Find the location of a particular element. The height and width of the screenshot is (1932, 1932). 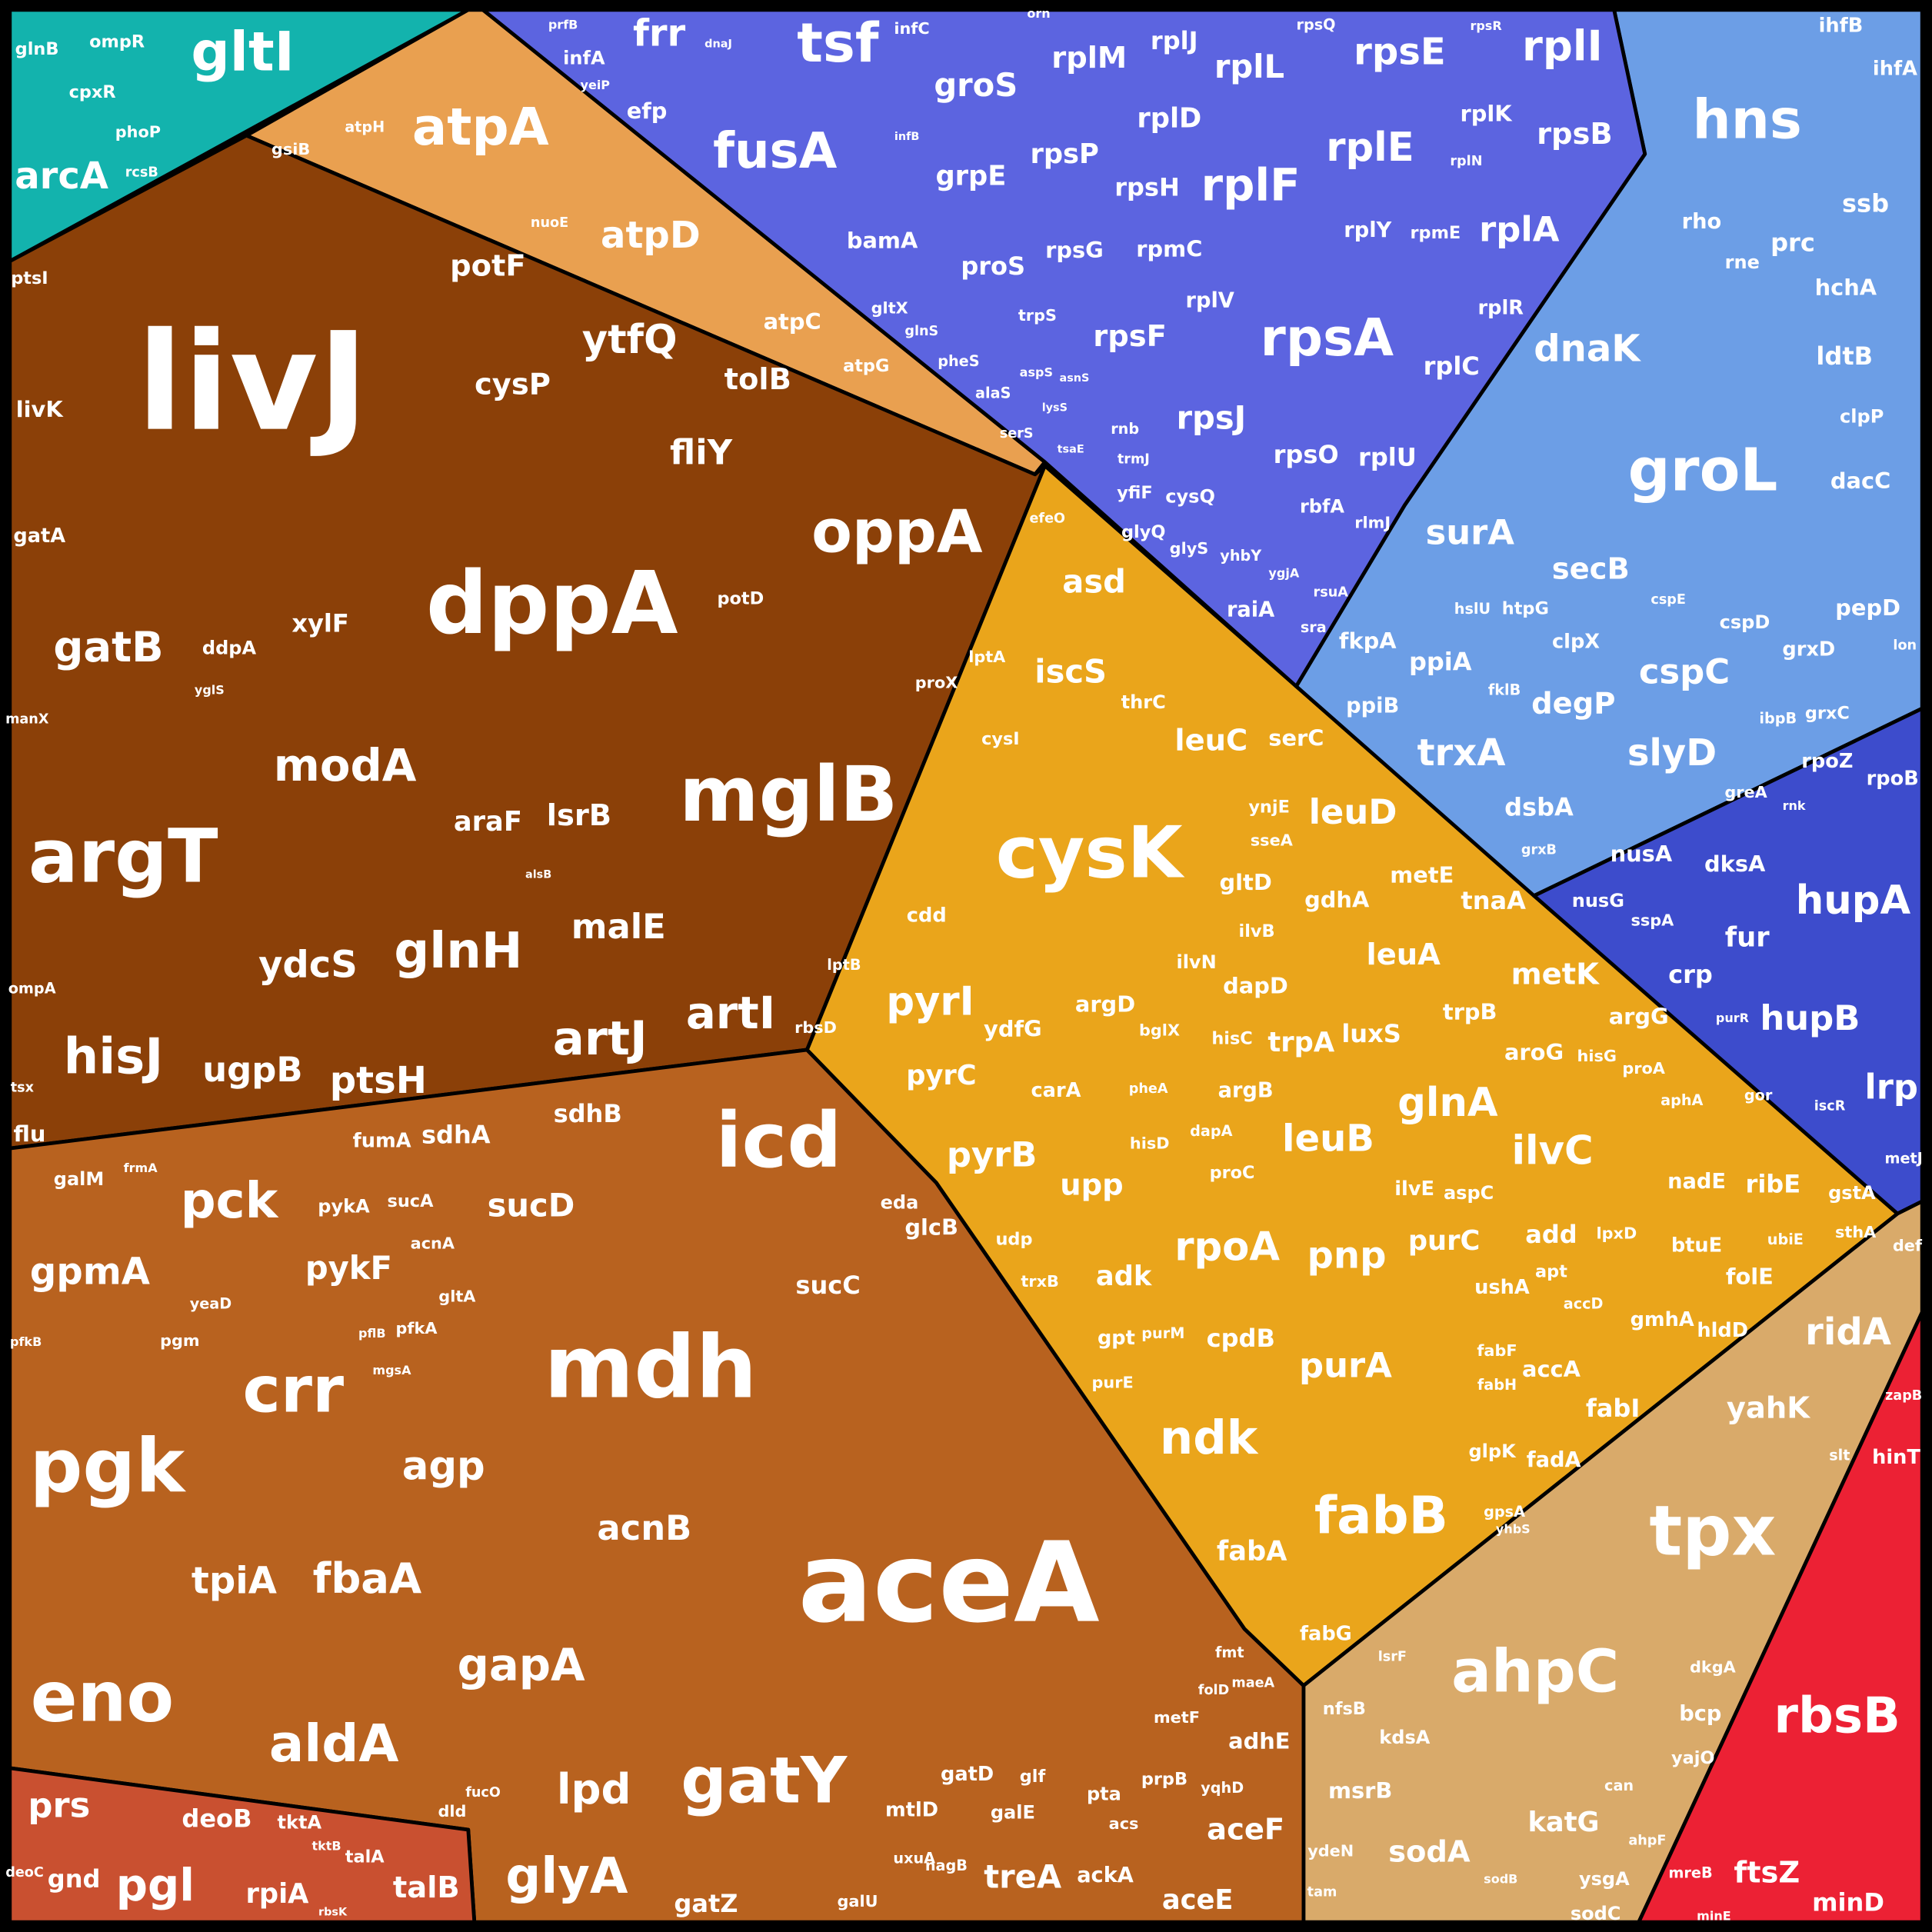

protein-label: ahpF is located at coordinates (1647, 1840).